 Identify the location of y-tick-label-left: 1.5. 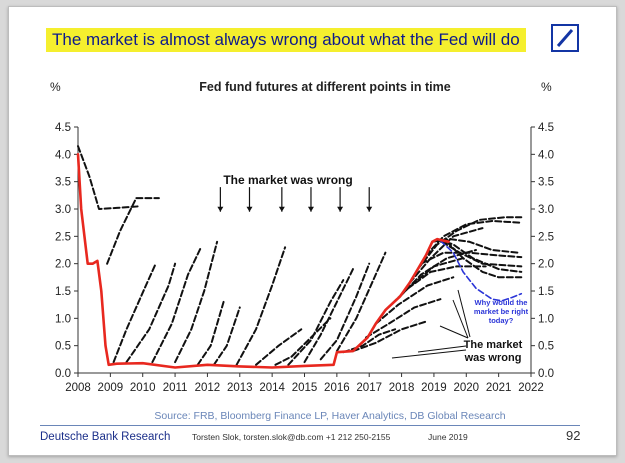
(63, 292).